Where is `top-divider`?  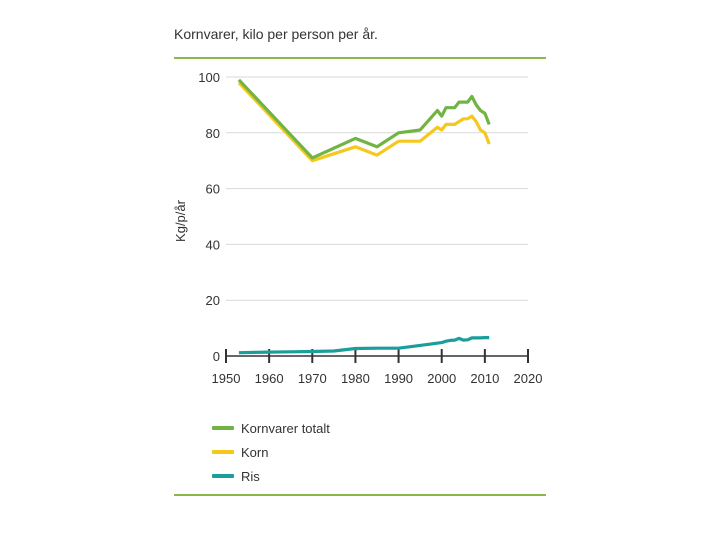 top-divider is located at coordinates (360, 58).